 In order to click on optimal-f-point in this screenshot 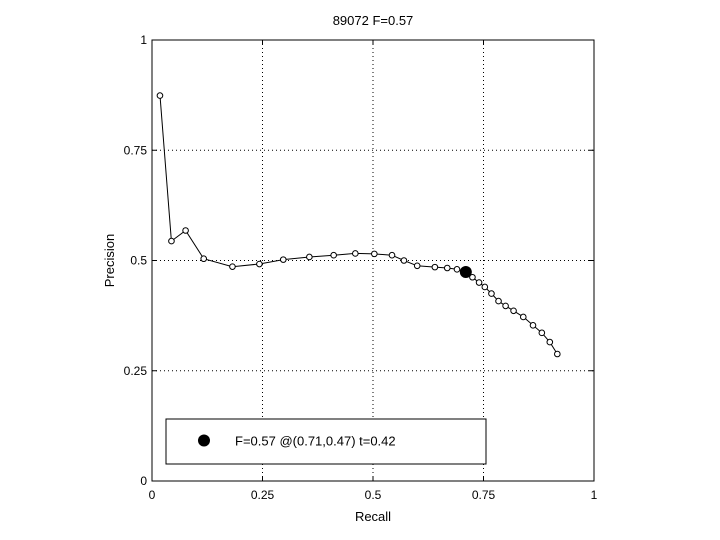, I will do `click(465, 271)`.